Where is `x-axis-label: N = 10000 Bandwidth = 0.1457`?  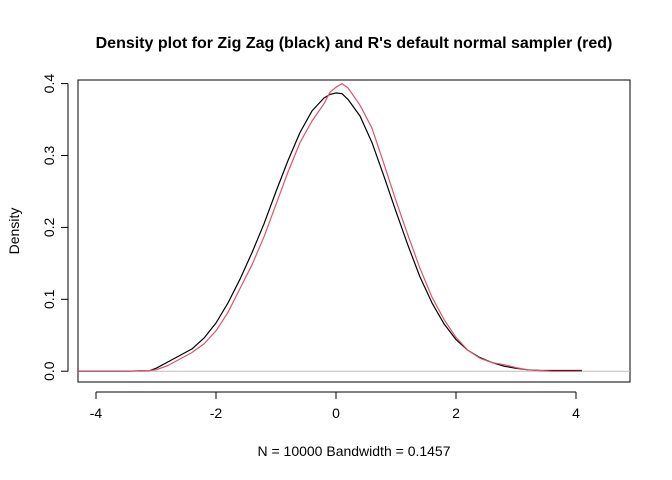 x-axis-label: N = 10000 Bandwidth = 0.1457 is located at coordinates (353, 451).